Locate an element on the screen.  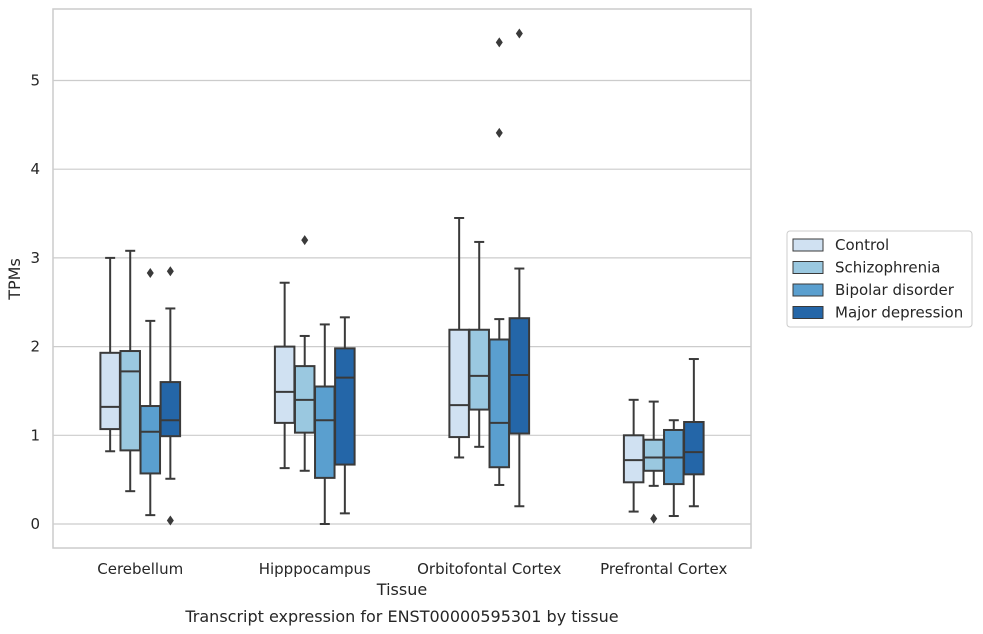
legend-label: Schizophrenia is located at coordinates (887, 268).